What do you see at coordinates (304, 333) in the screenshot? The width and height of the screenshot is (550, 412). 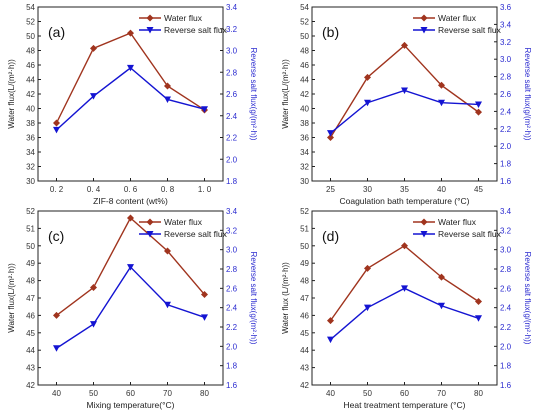 I see `left-tick-label: 45` at bounding box center [304, 333].